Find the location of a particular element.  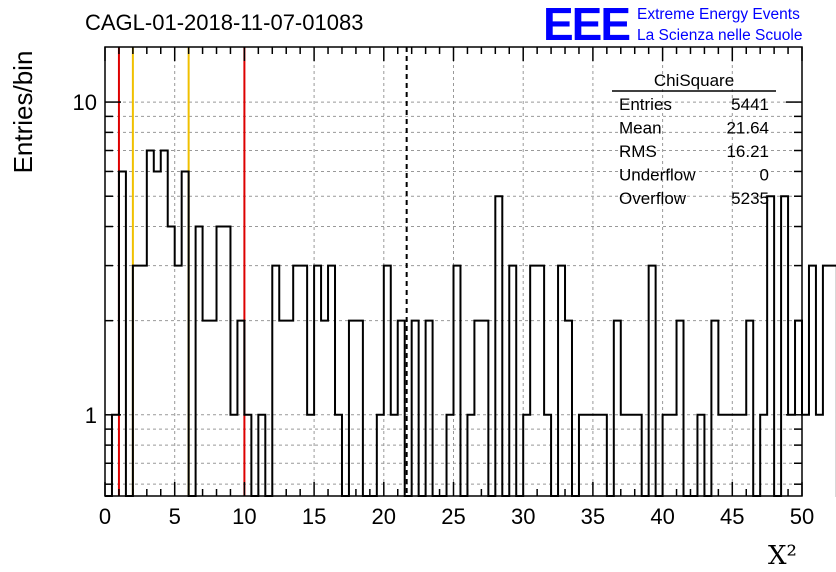

x-tick-label: 30 is located at coordinates (523, 516).